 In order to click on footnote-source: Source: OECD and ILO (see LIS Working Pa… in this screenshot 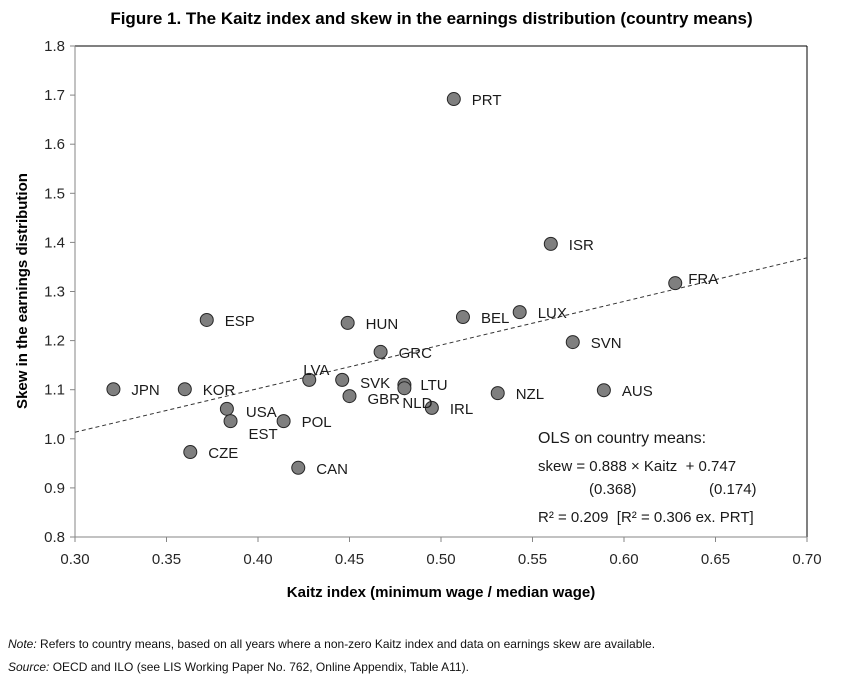, I will do `click(238, 667)`.